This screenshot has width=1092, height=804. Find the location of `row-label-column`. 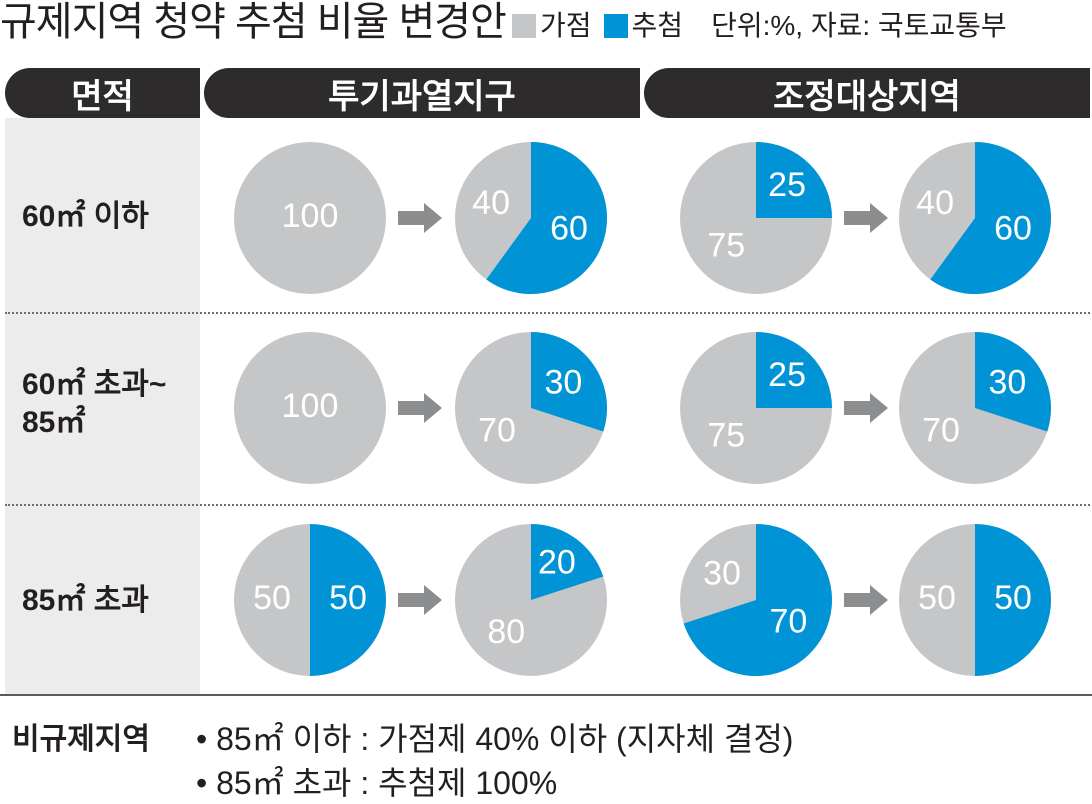

row-label-column is located at coordinates (102, 406).